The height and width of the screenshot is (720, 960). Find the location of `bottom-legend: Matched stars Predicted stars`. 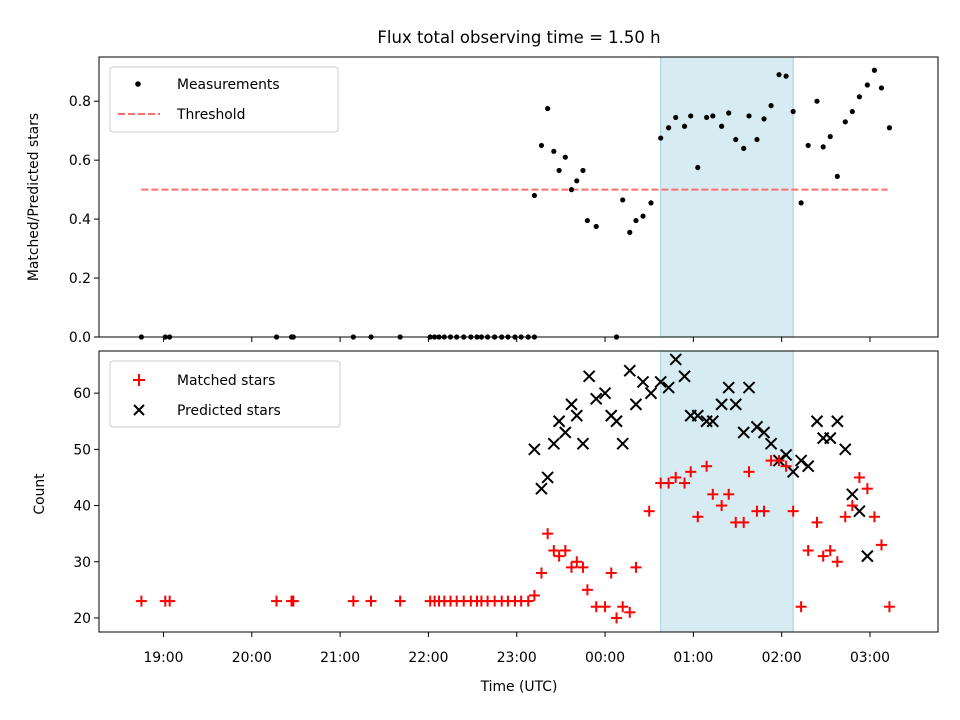

bottom-legend: Matched stars Predicted stars is located at coordinates (225, 394).